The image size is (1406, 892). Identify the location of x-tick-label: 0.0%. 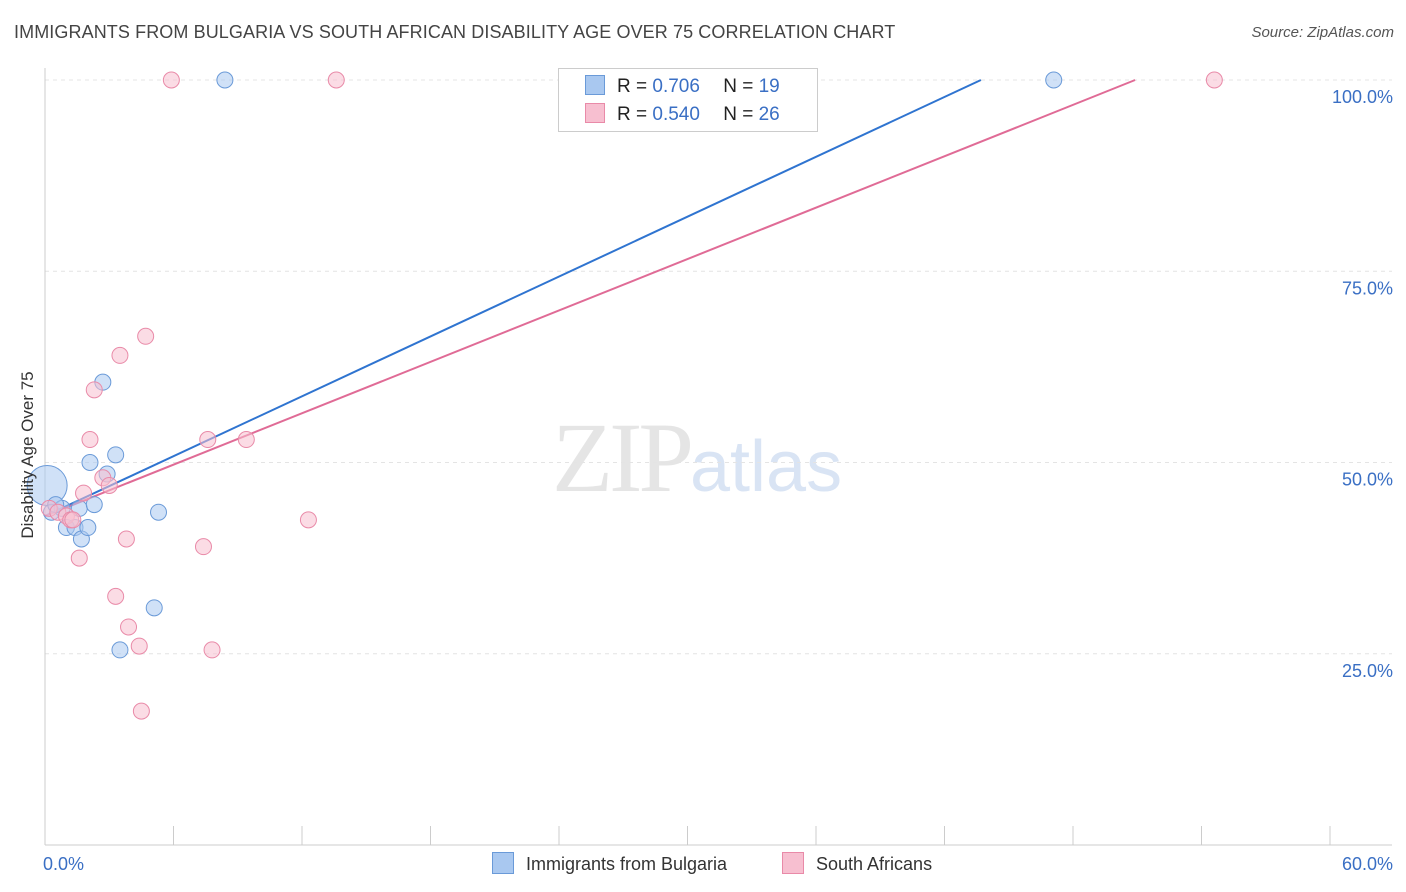
(63, 864).